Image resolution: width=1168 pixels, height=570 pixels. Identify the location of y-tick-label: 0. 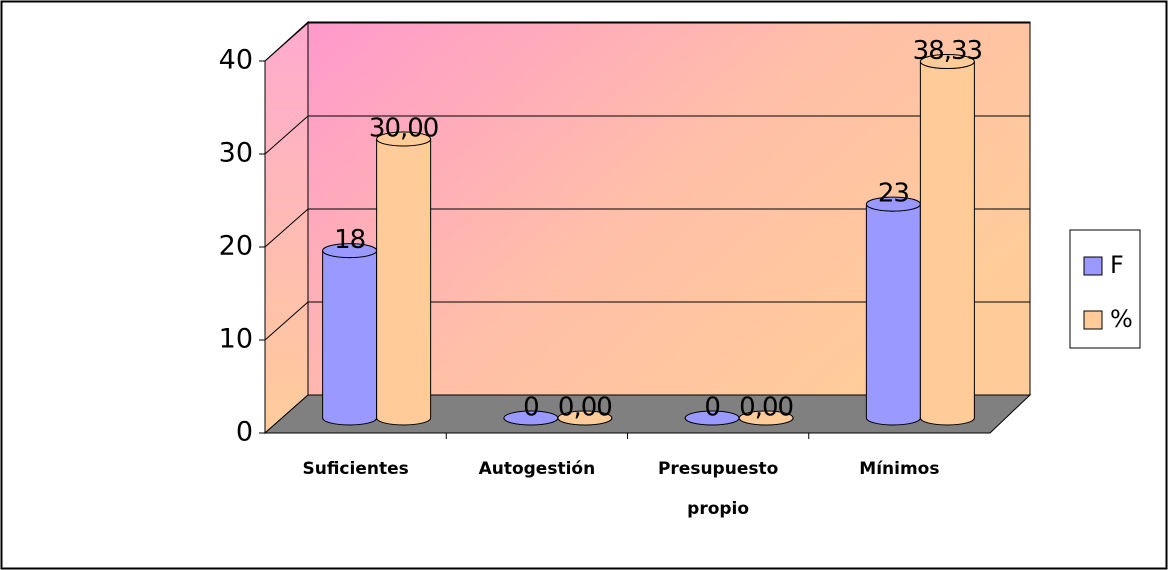
(244, 432).